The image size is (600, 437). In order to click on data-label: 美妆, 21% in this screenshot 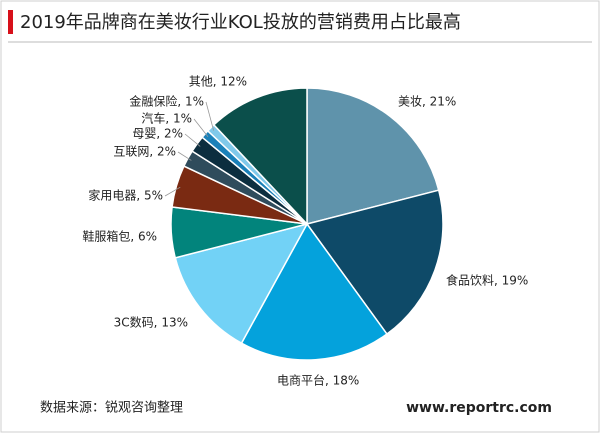, I will do `click(427, 102)`.